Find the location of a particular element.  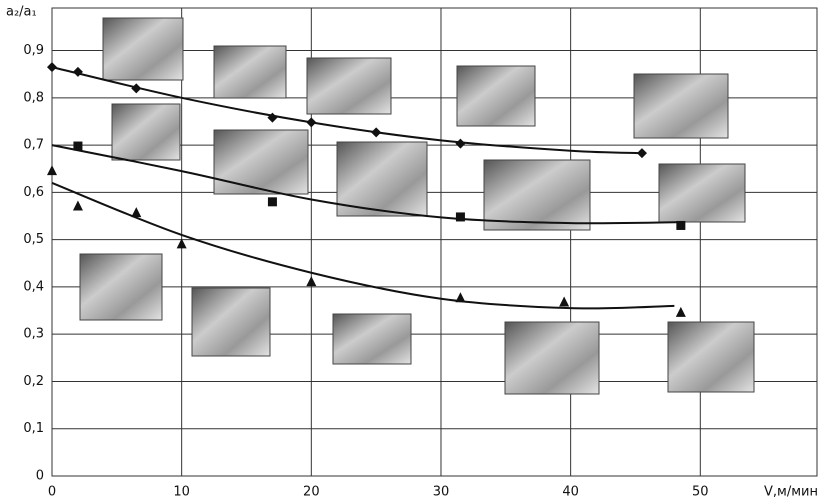

x-tick-label: 0 is located at coordinates (52, 492).